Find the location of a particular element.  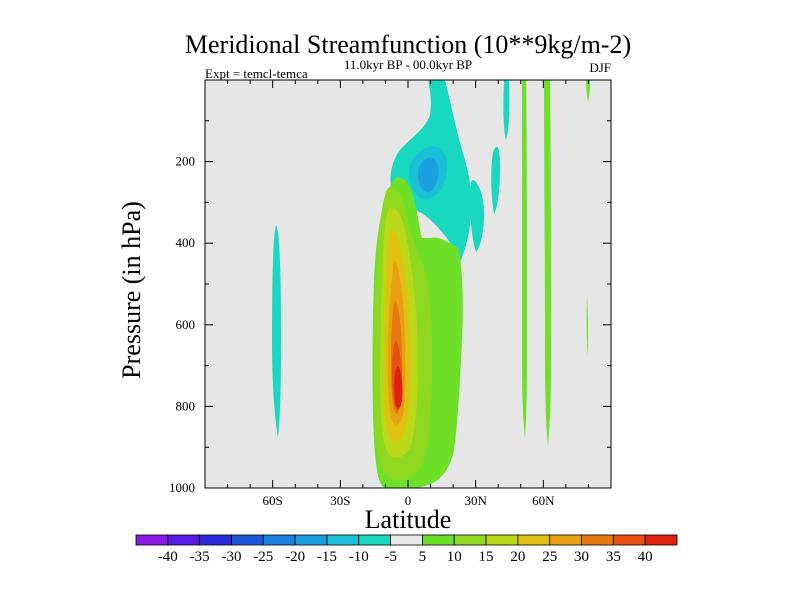

contour-neg-streak-50n is located at coordinates (506, 110).